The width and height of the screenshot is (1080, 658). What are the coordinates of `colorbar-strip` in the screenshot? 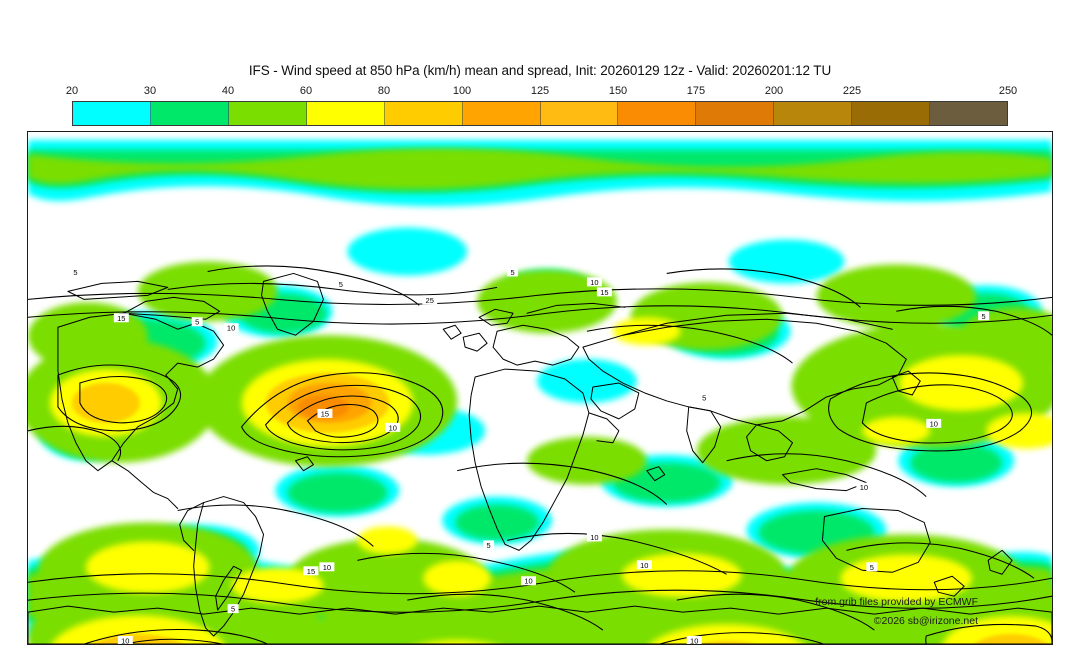 It's located at (540, 113).